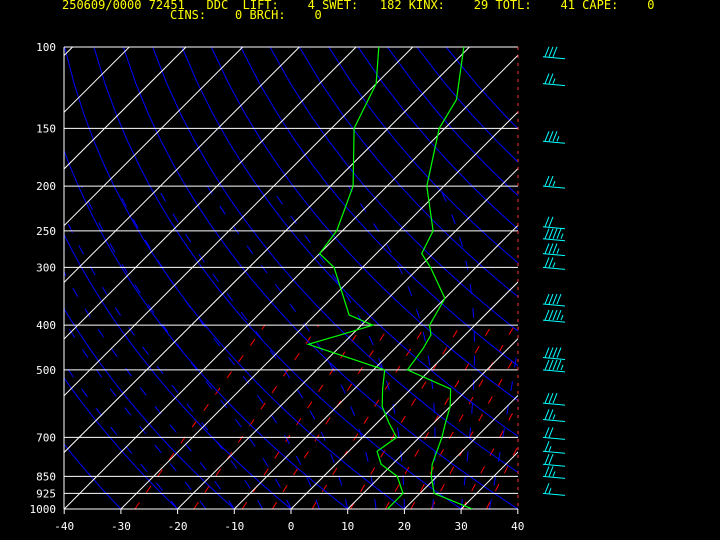  What do you see at coordinates (46, 493) in the screenshot?
I see `pressure-tick-label: 925` at bounding box center [46, 493].